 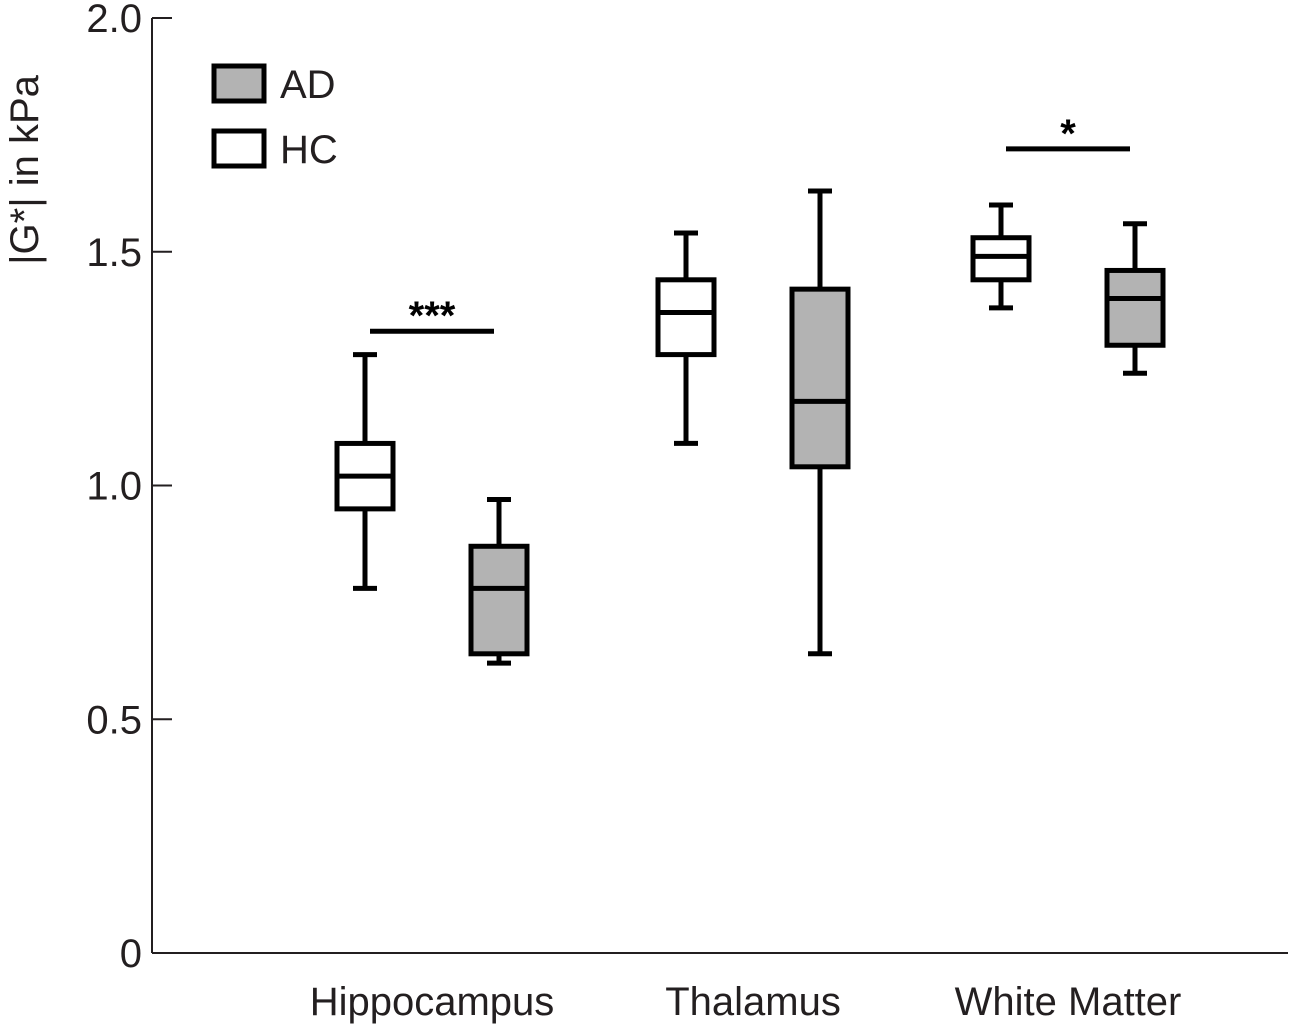 I want to click on category-label: Thalamus, so click(x=753, y=1002).